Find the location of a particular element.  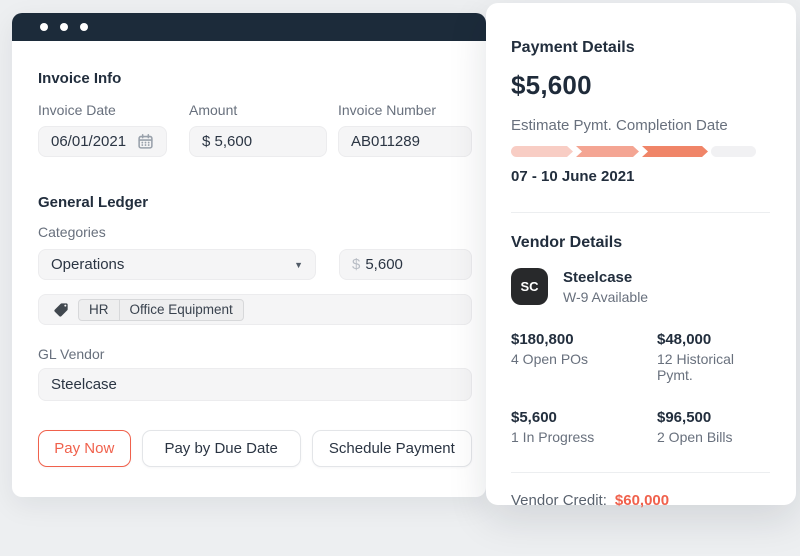

invoice-date-value: 06/01/2021 is located at coordinates (89, 141).